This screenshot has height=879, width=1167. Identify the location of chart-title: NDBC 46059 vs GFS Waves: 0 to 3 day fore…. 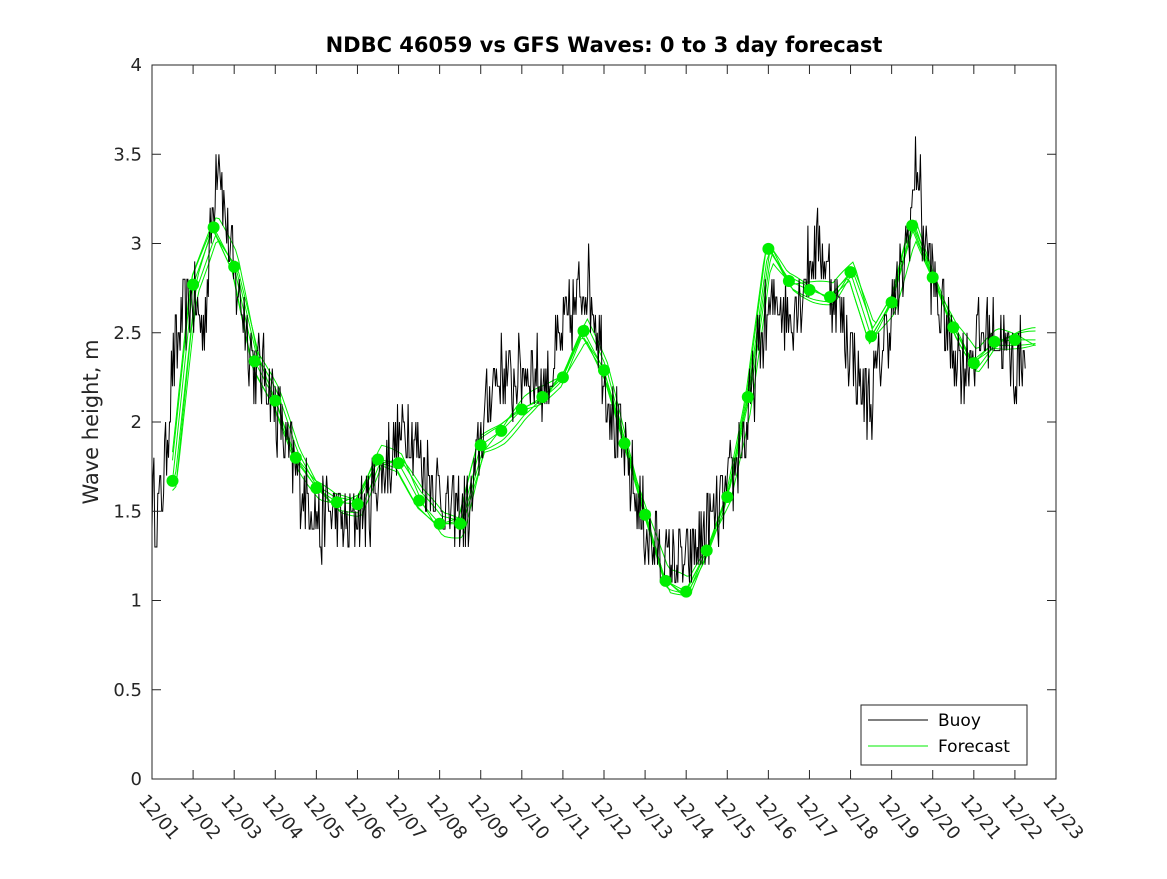
(604, 45).